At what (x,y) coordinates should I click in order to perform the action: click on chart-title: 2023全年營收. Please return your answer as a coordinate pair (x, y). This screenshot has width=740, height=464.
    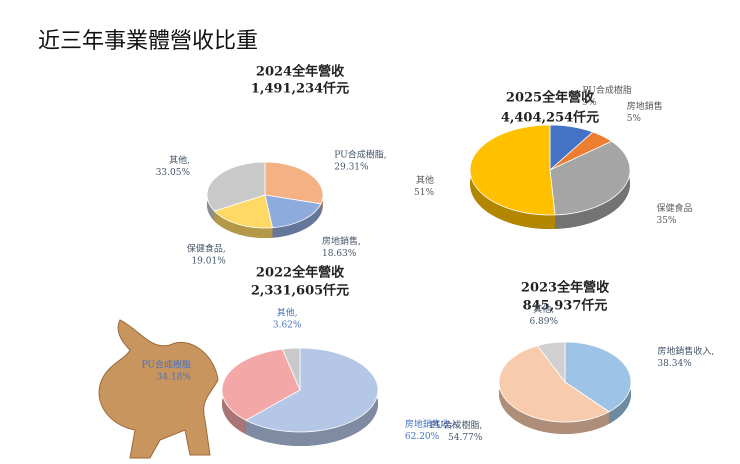
    Looking at the image, I should click on (565, 288).